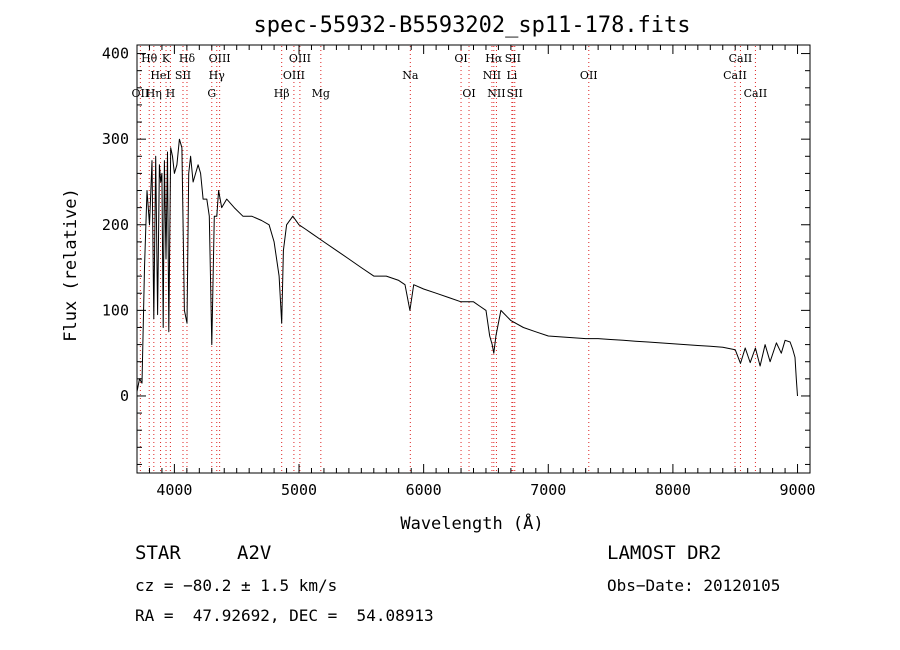  What do you see at coordinates (513, 58) in the screenshot?
I see `line-label-7: SII` at bounding box center [513, 58].